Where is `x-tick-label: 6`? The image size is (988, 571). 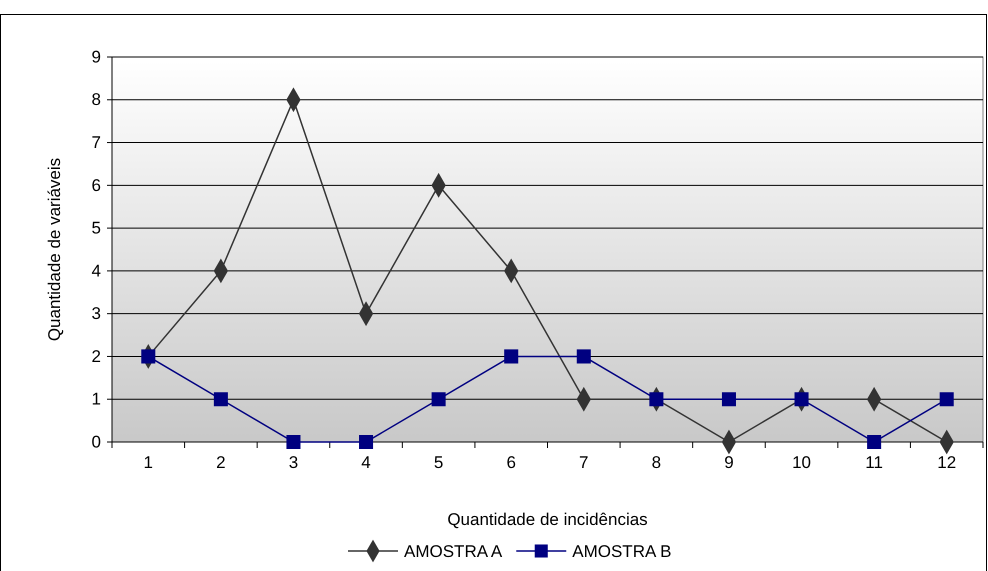
x-tick-label: 6 is located at coordinates (511, 462).